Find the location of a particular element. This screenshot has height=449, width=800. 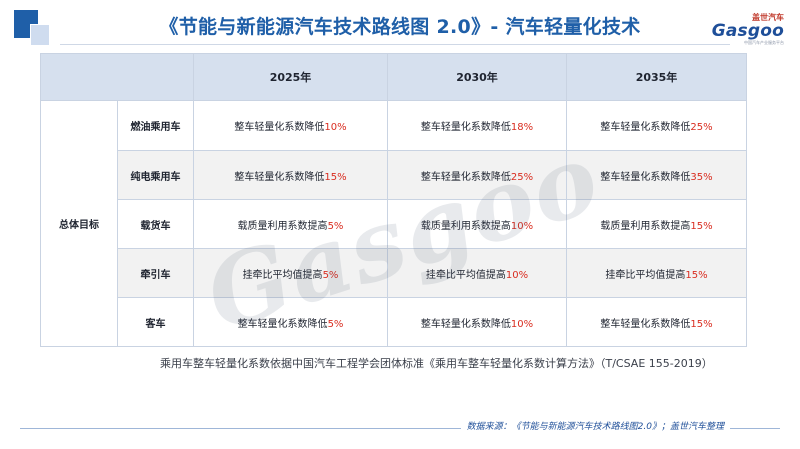

brand-logo-sub: 中国汽车产业服务平台 is located at coordinates (764, 42).